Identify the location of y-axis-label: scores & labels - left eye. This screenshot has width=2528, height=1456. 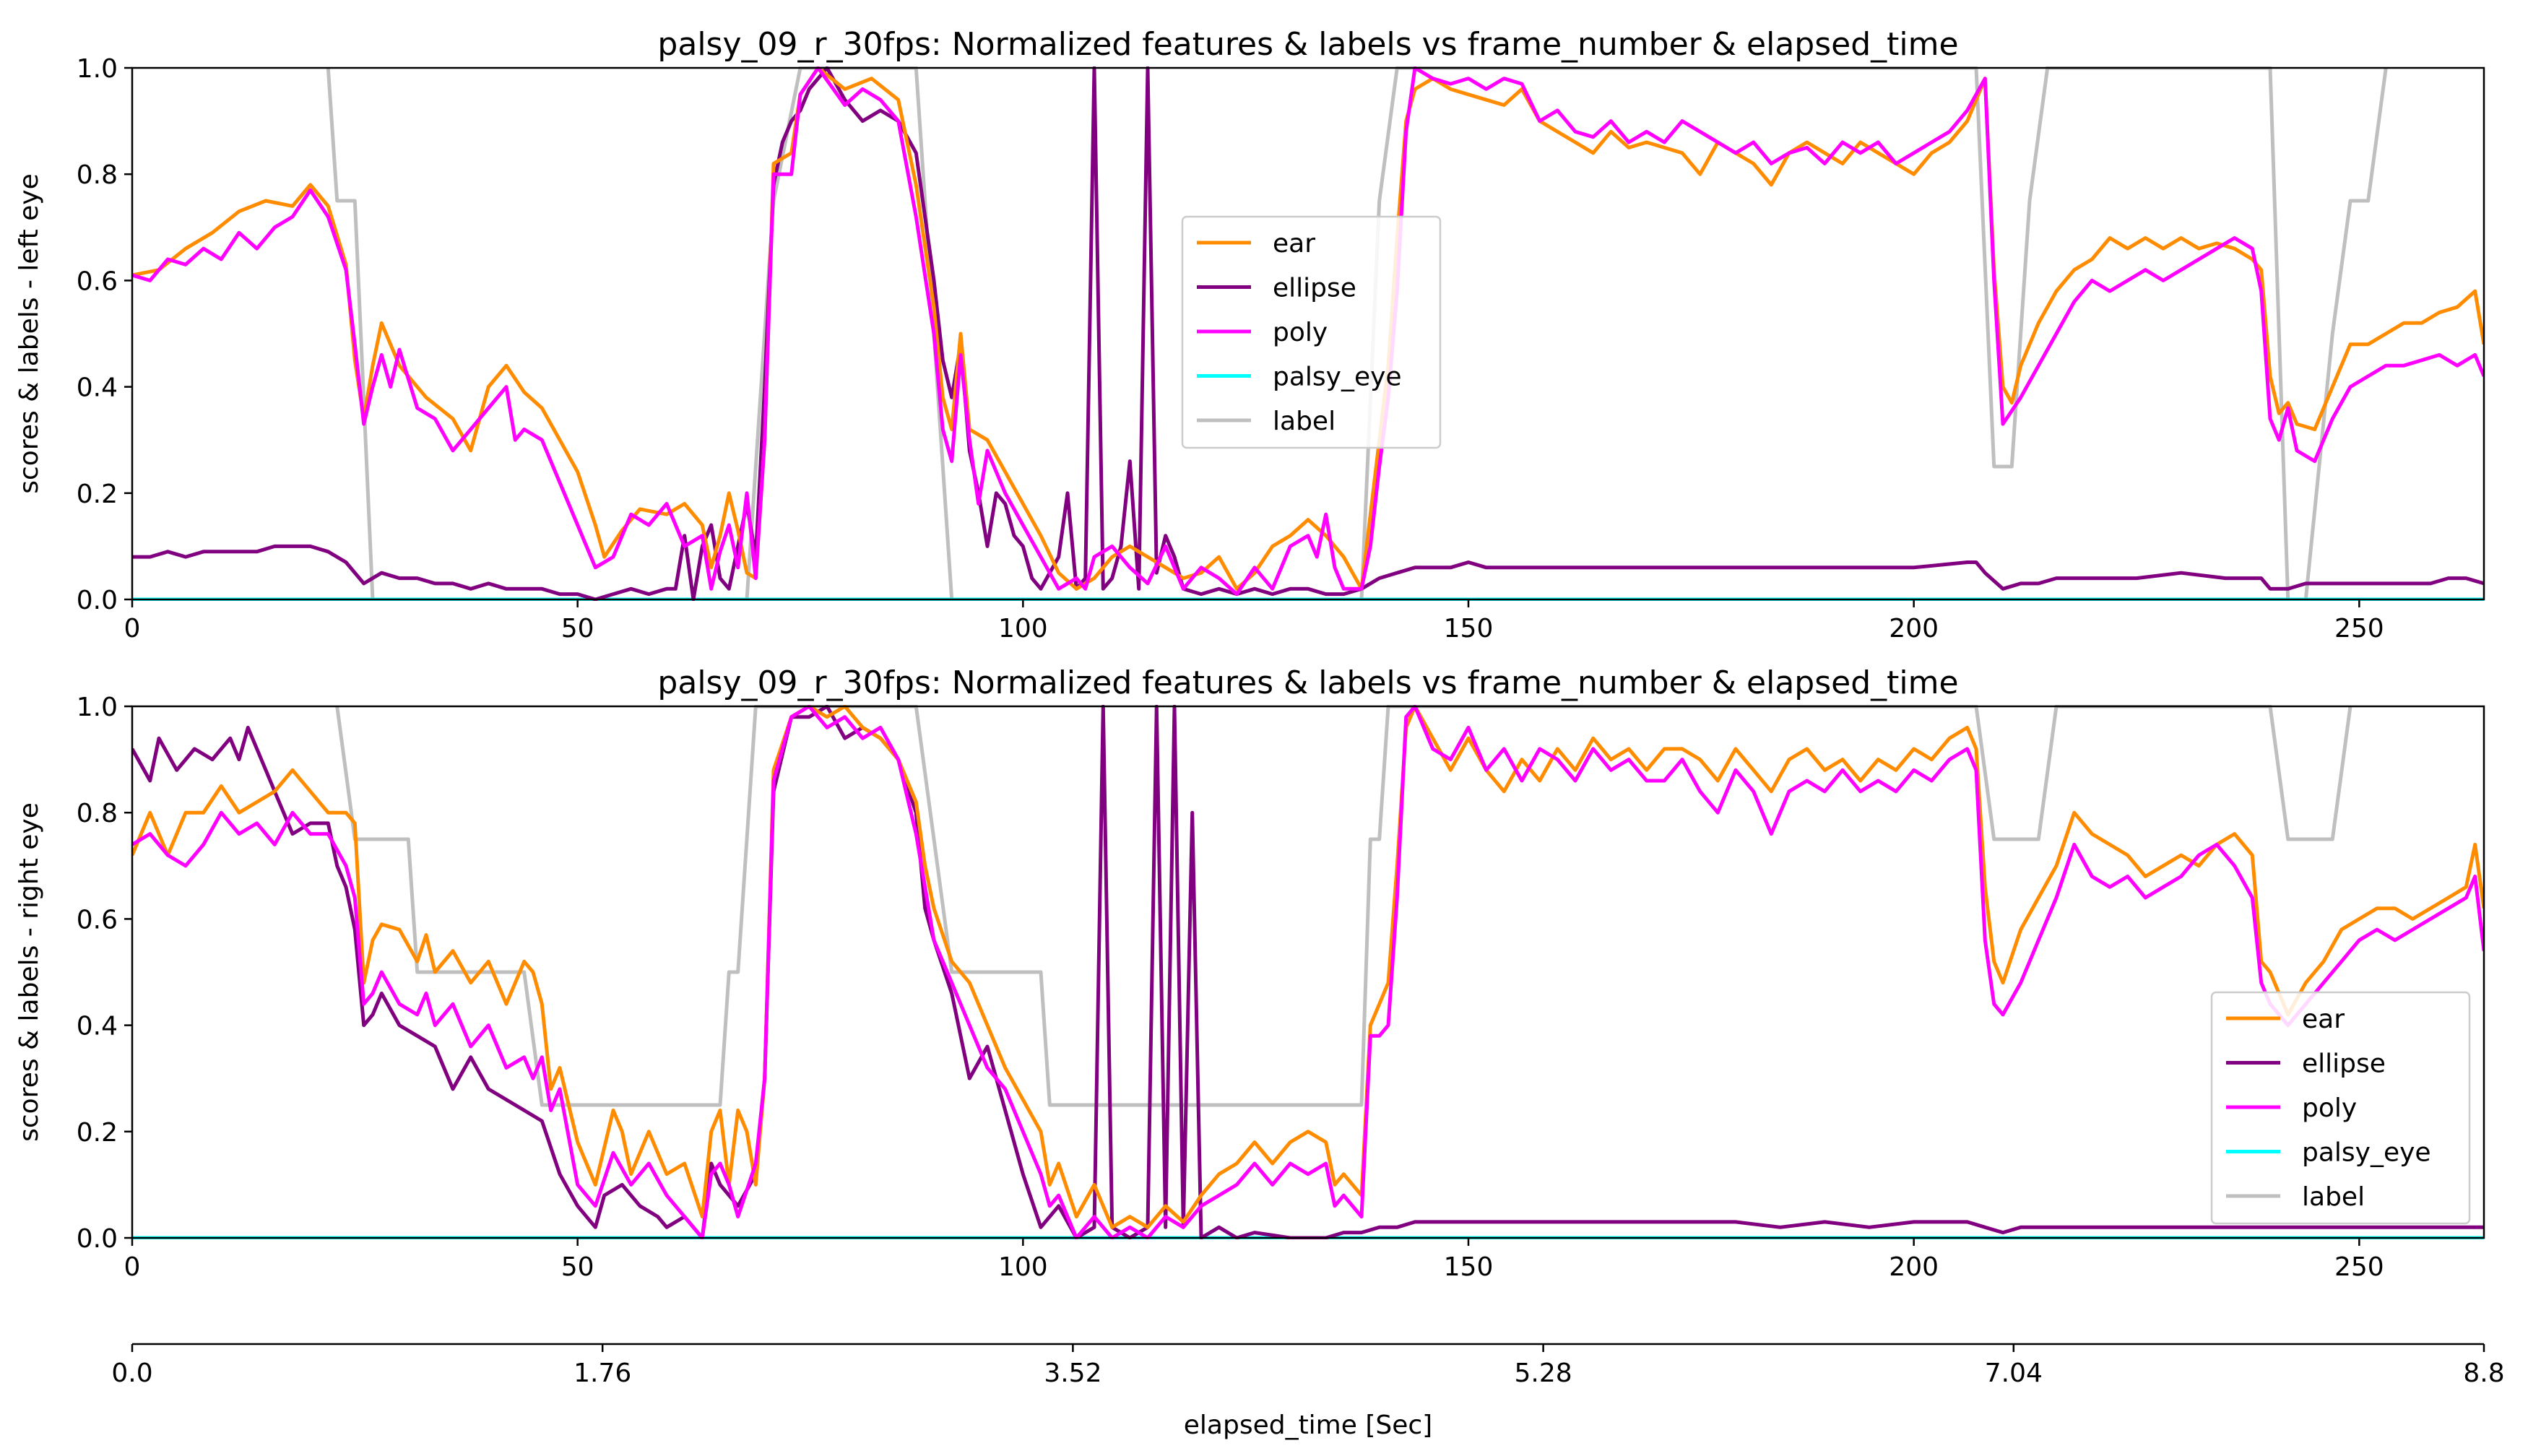
(29, 333).